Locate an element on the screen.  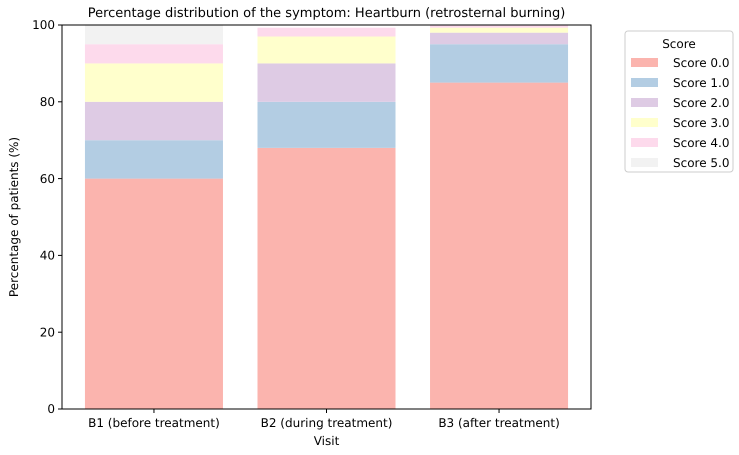
legend-label: Score 1.0 is located at coordinates (701, 83).